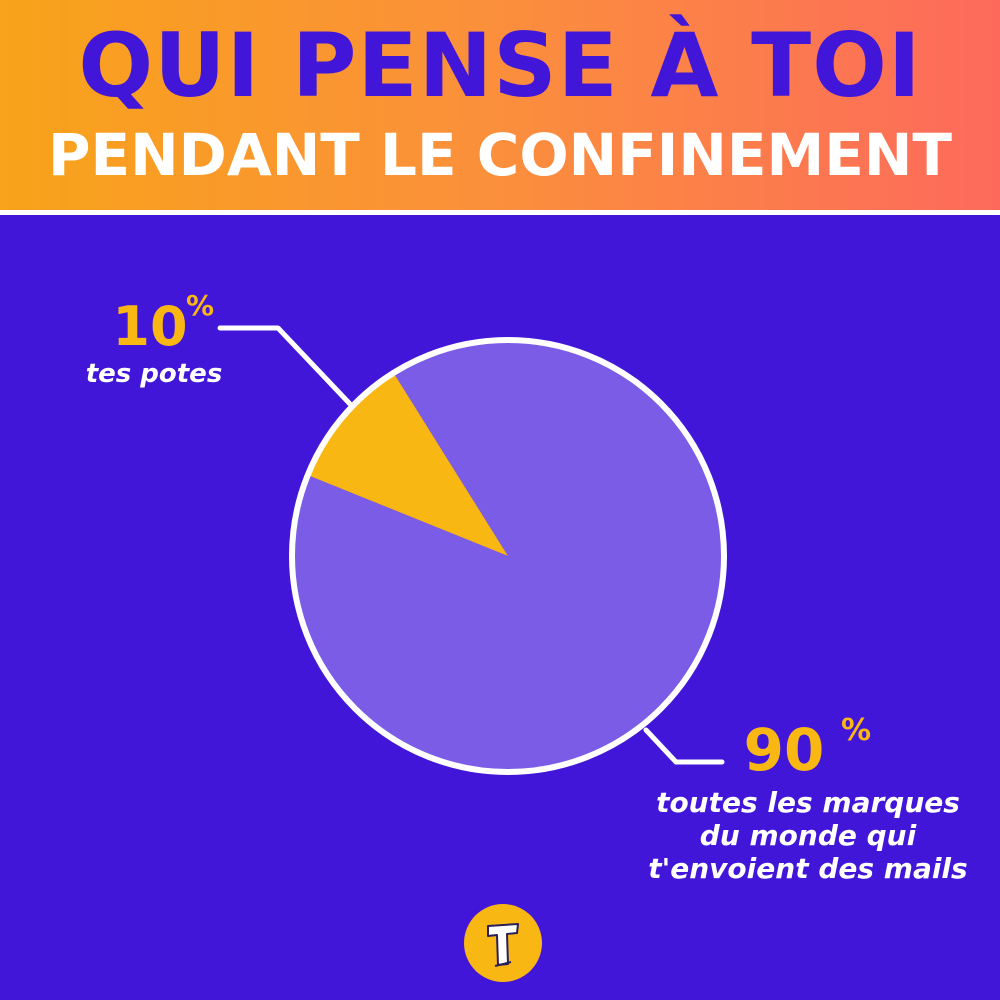 This screenshot has height=1000, width=1000. What do you see at coordinates (200, 305) in the screenshot?
I see `slice-percent-sign-friends: %` at bounding box center [200, 305].